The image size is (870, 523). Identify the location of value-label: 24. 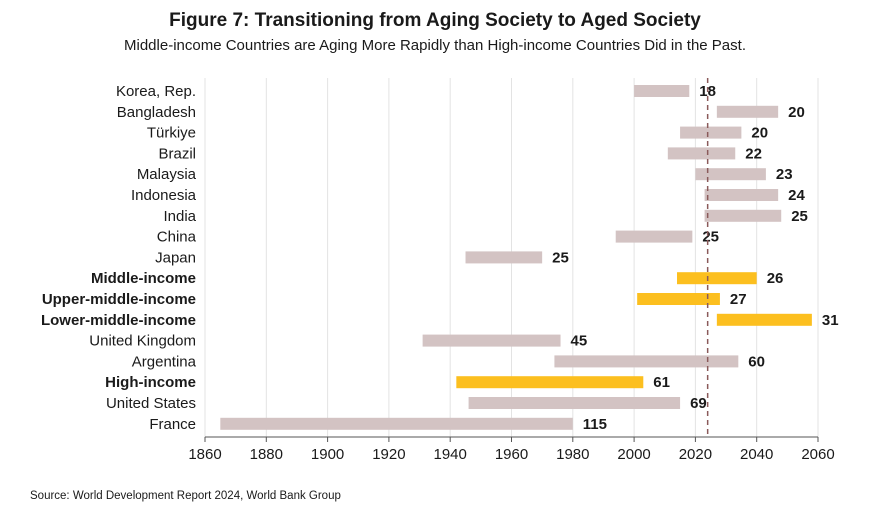
(796, 195).